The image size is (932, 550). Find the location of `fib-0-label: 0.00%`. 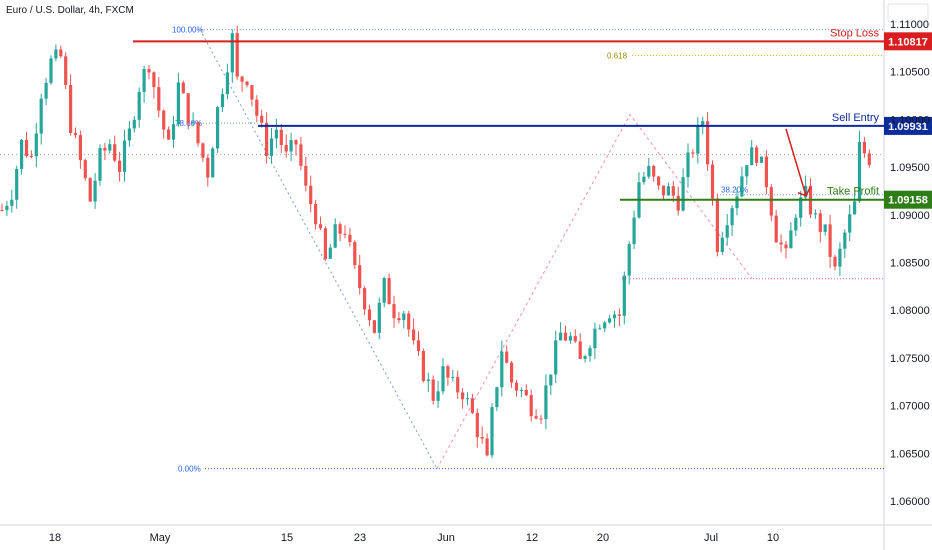

fib-0-label: 0.00% is located at coordinates (189, 469).